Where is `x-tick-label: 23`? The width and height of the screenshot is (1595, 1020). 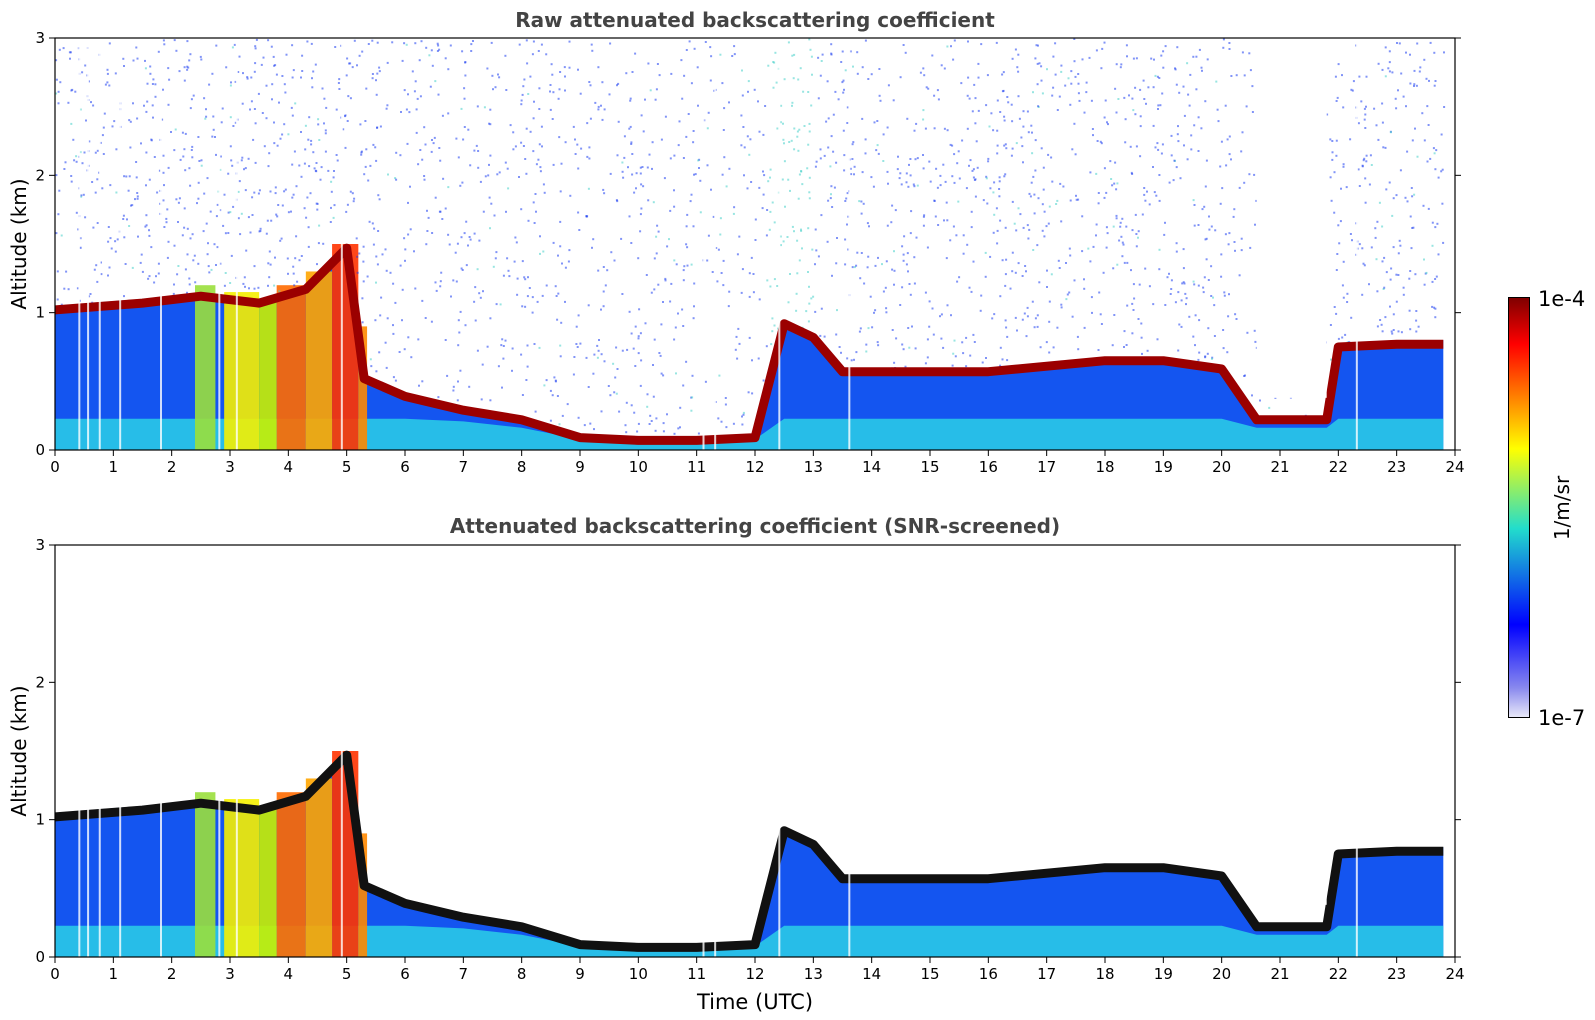
x-tick-label: 23 is located at coordinates (1396, 467).